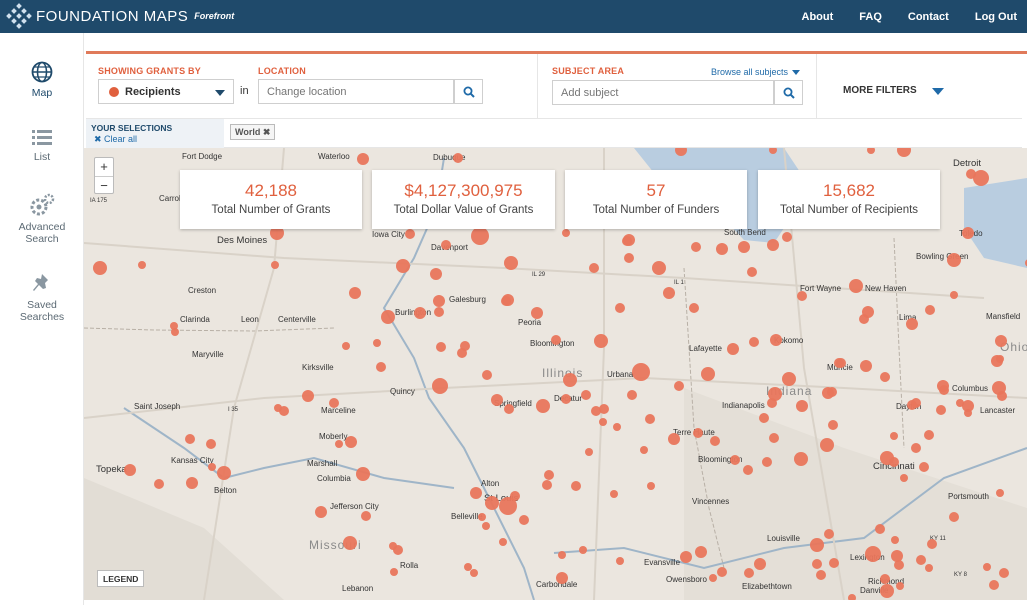 This screenshot has height=605, width=1027. I want to click on zoom-in-button: +, so click(104, 166).